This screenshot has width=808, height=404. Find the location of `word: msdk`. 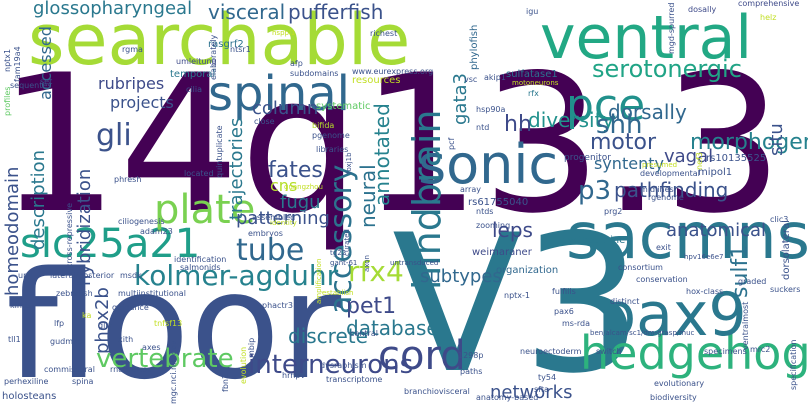

word: msdk is located at coordinates (131, 275).